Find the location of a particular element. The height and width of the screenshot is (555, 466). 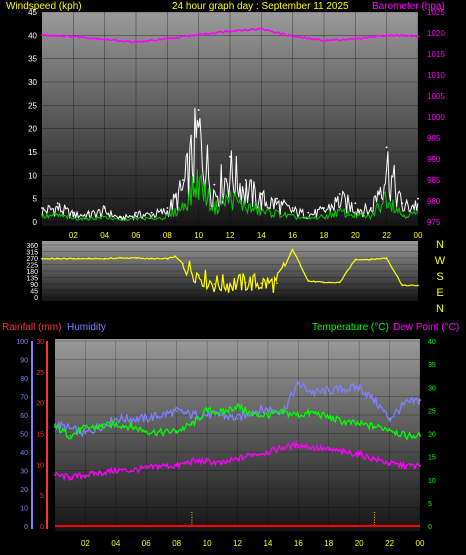

x-tick-label: 00 is located at coordinates (418, 235).